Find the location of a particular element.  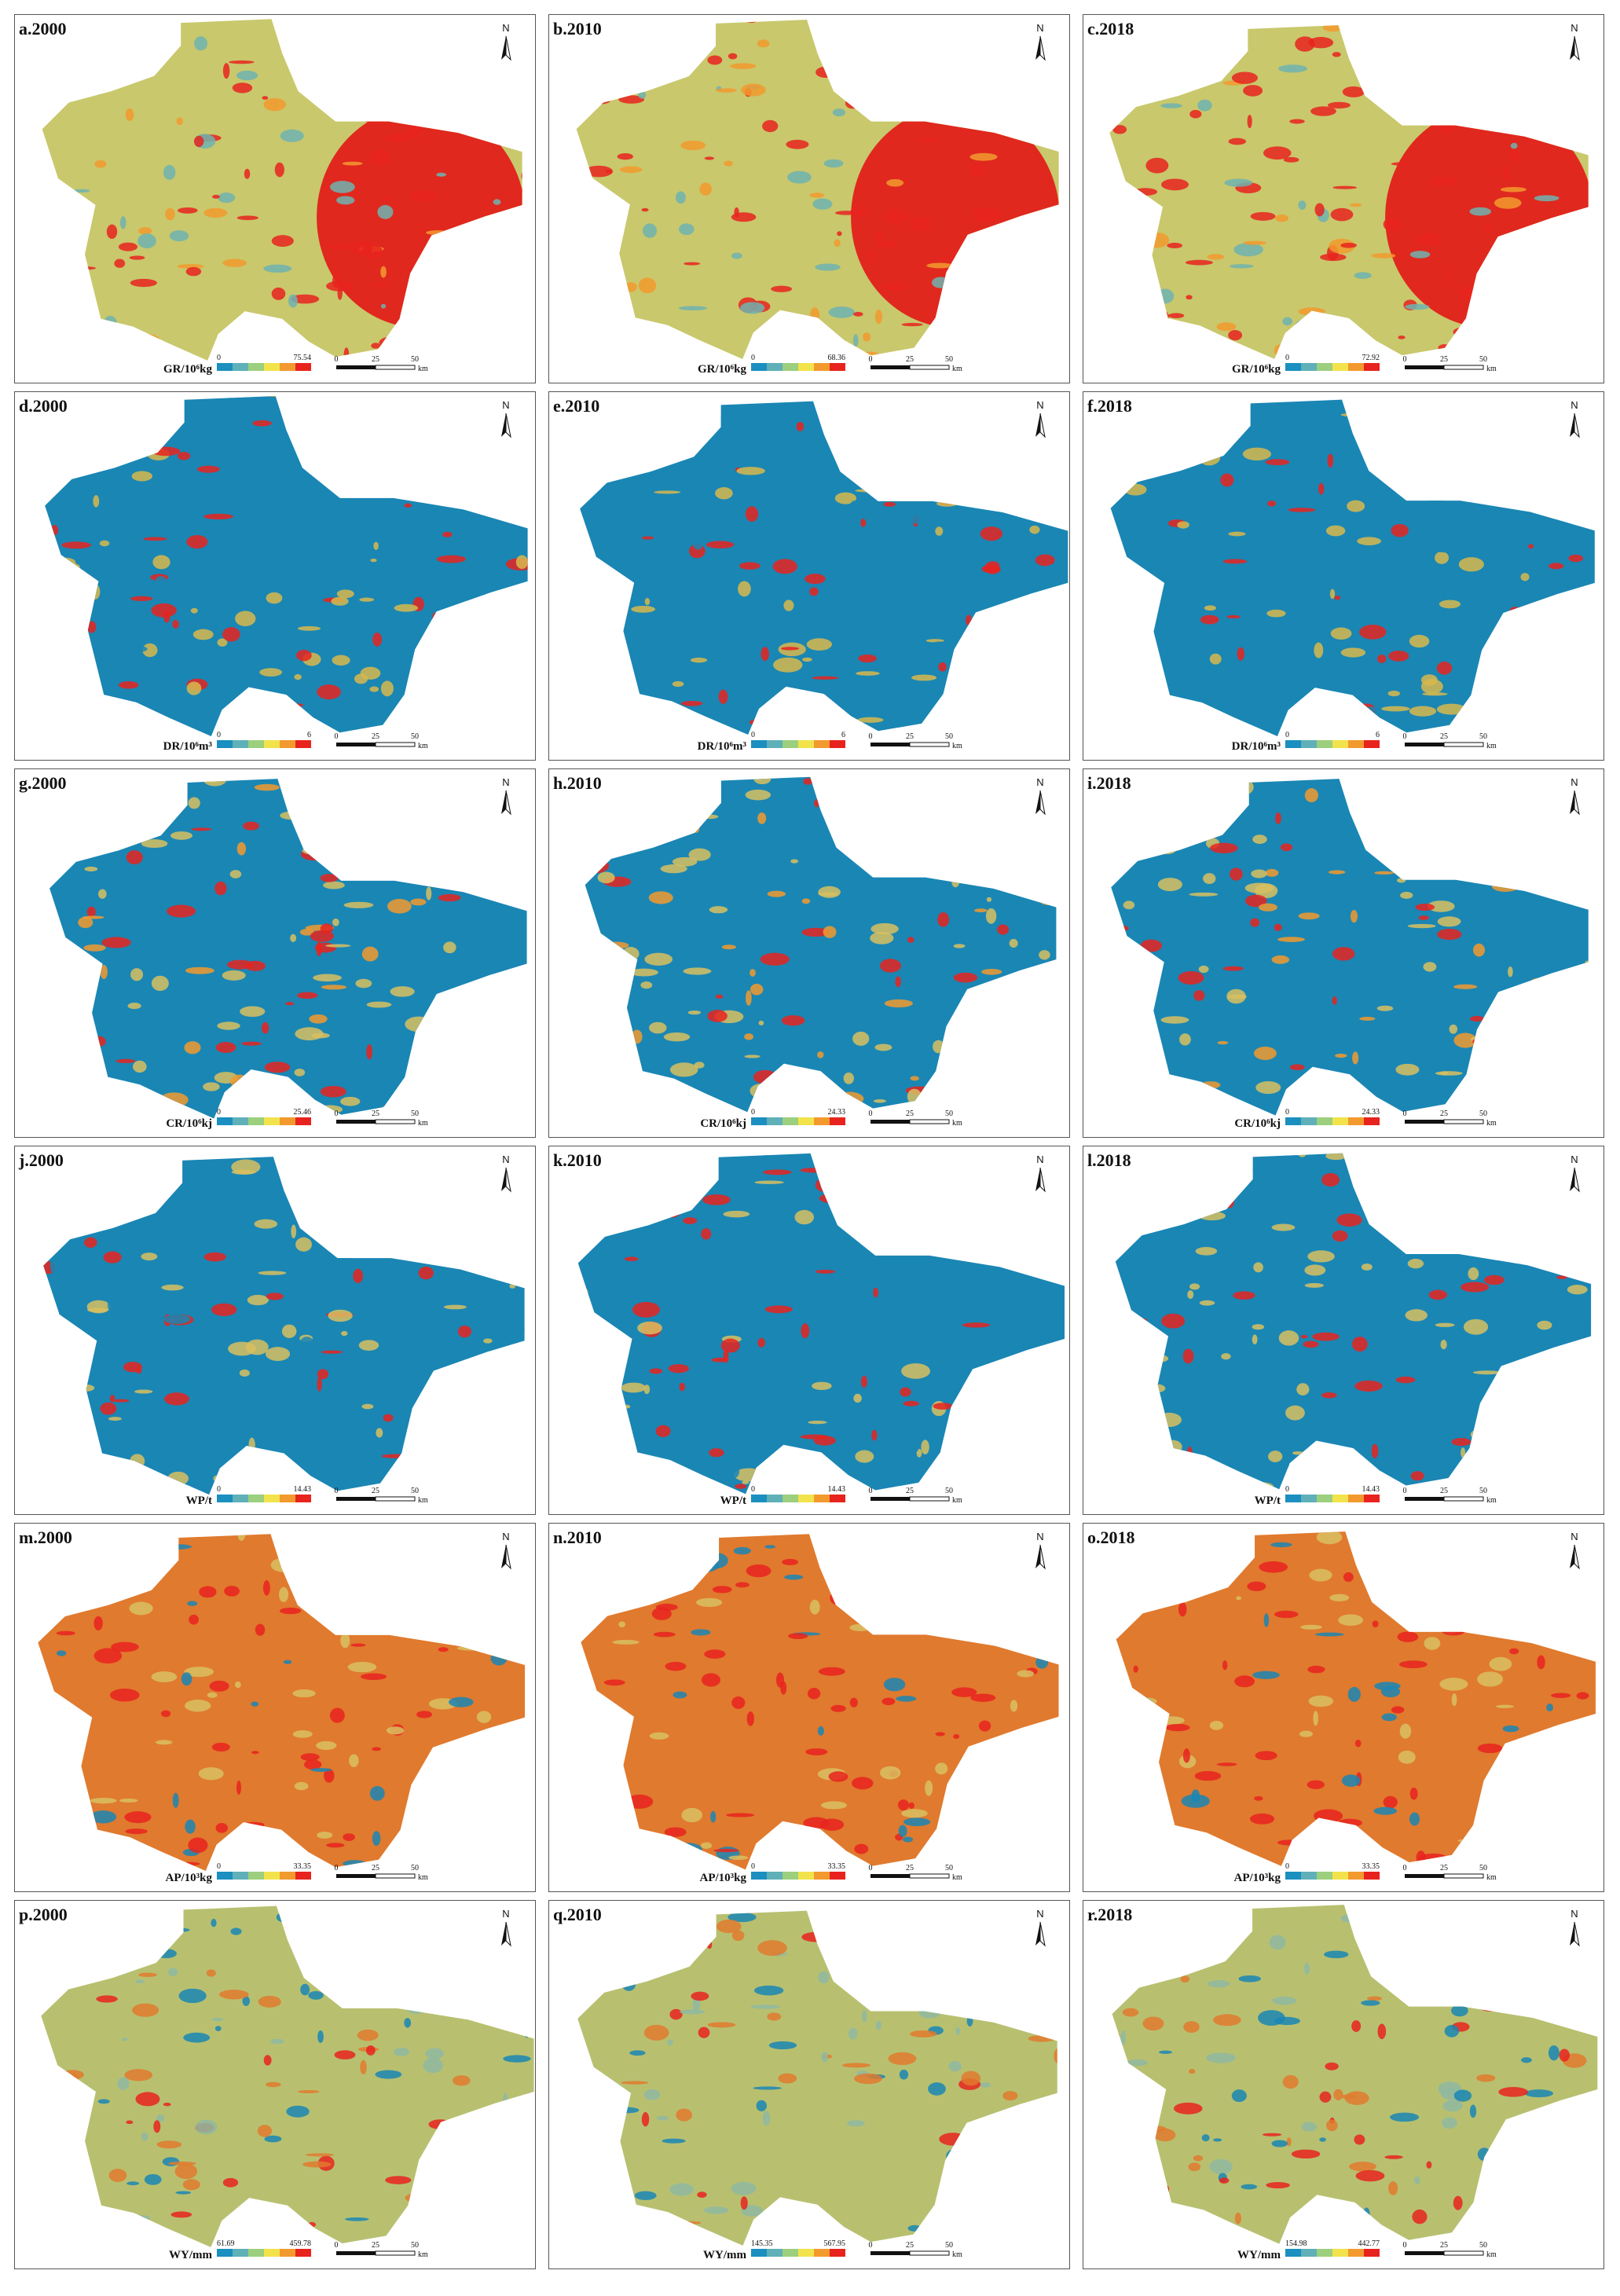

legend-title: WY/mm is located at coordinates (1259, 2255).